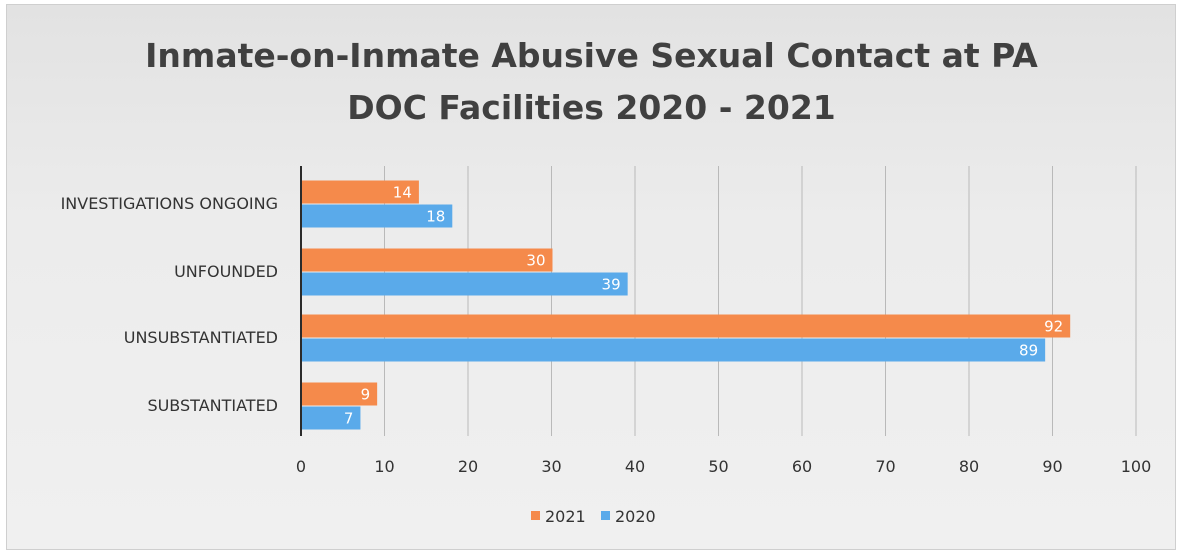 The width and height of the screenshot is (1183, 558). I want to click on bar-2021-substantiated, so click(340, 394).